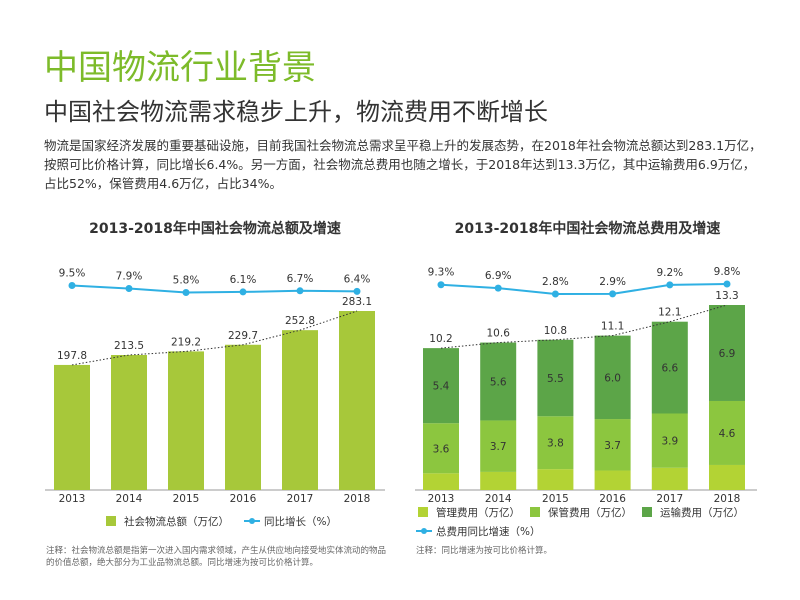 Image resolution: width=800 pixels, height=600 pixels. Describe the element at coordinates (612, 282) in the screenshot. I see `data-label: 2.9%` at that location.